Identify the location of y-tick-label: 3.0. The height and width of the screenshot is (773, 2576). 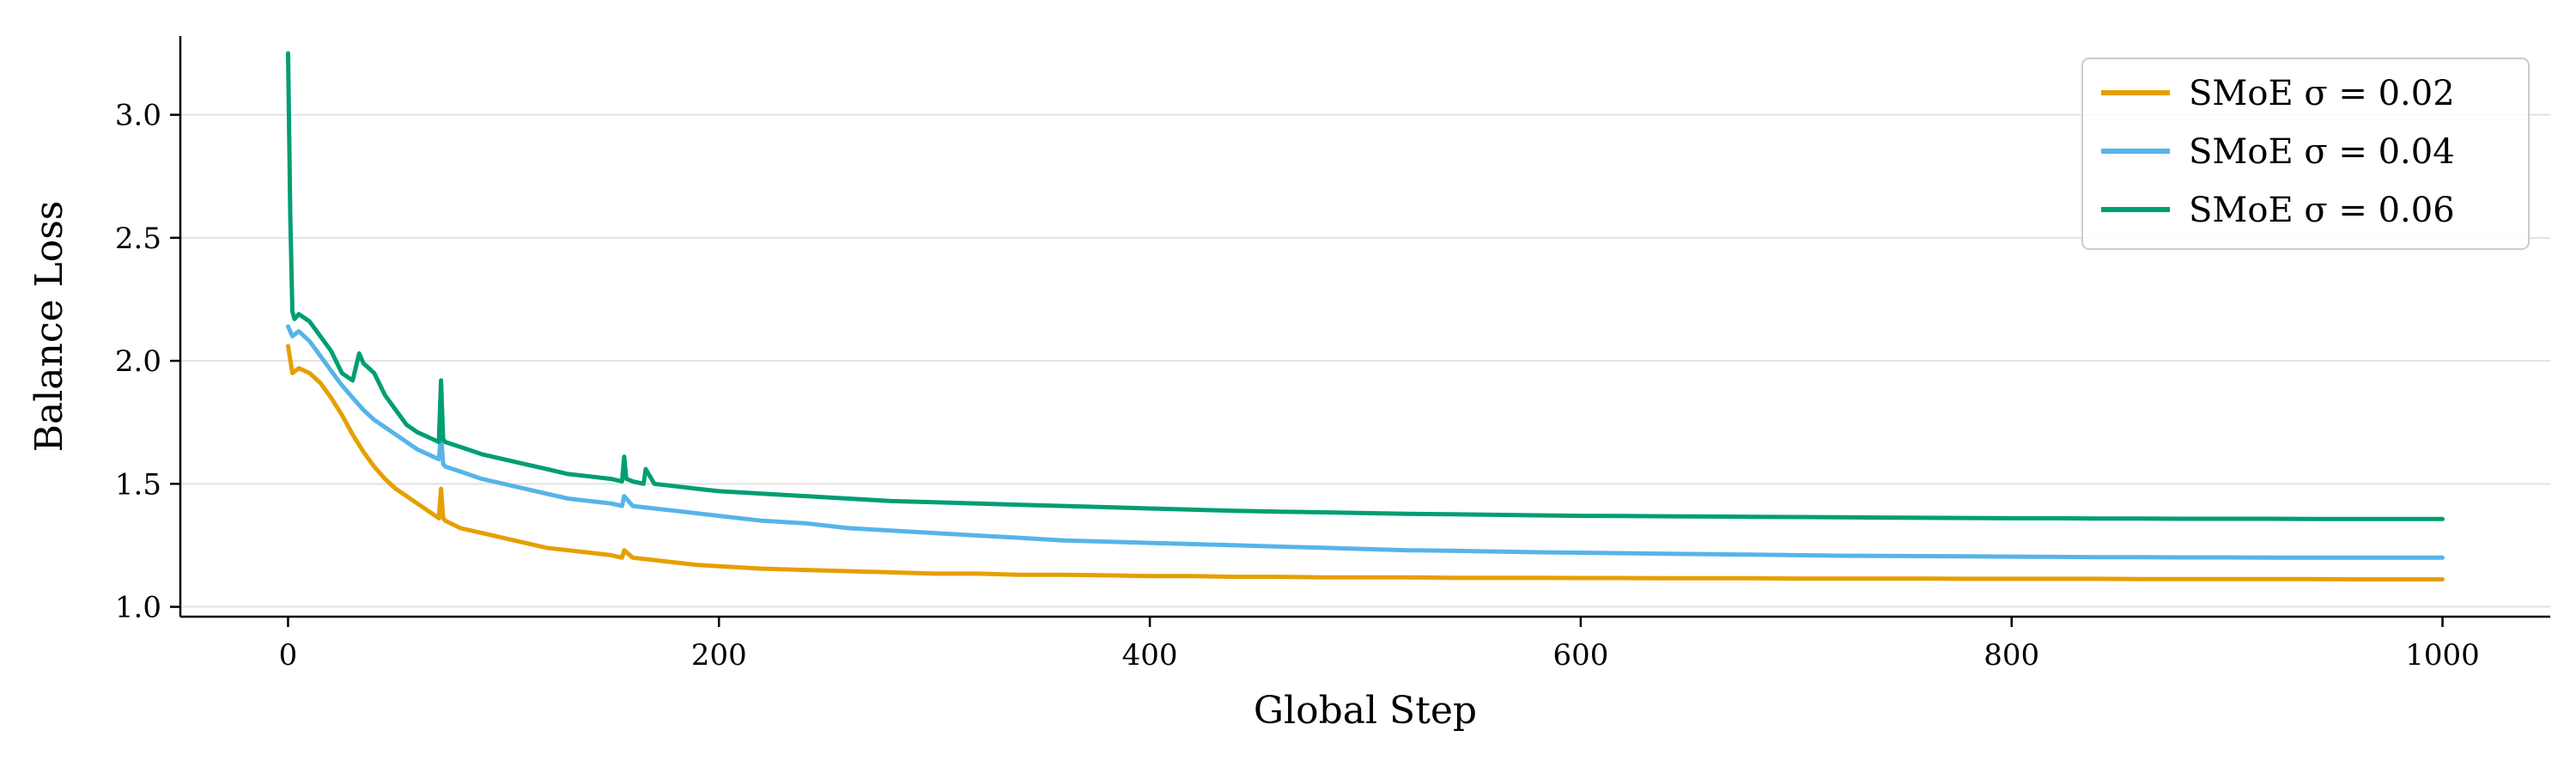
(138, 116).